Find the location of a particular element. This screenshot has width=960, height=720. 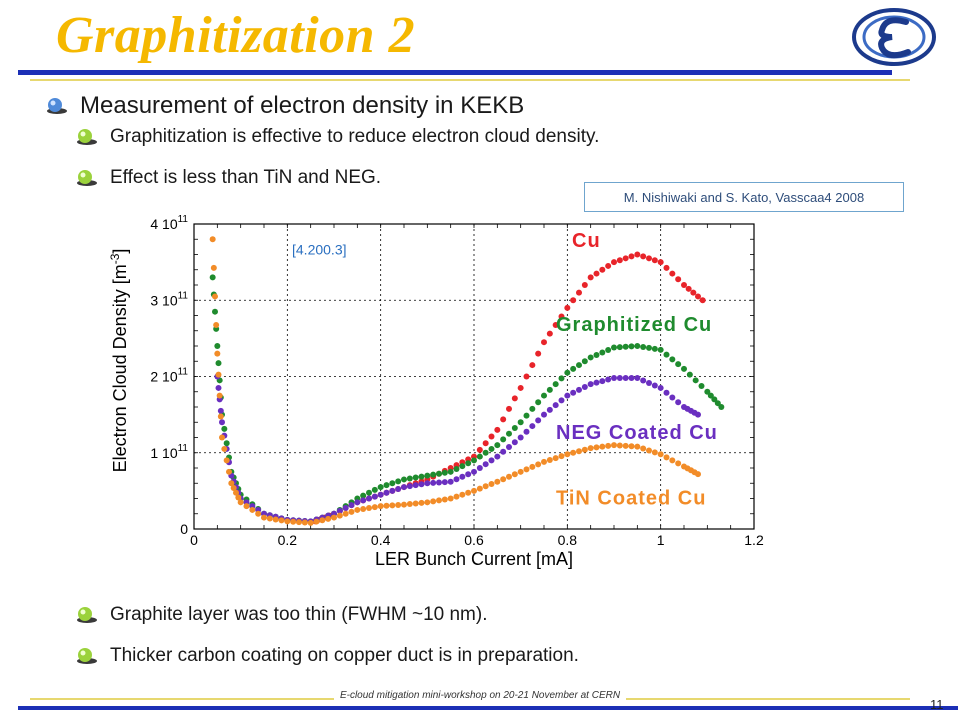

footer-rule is located at coordinates (488, 708).